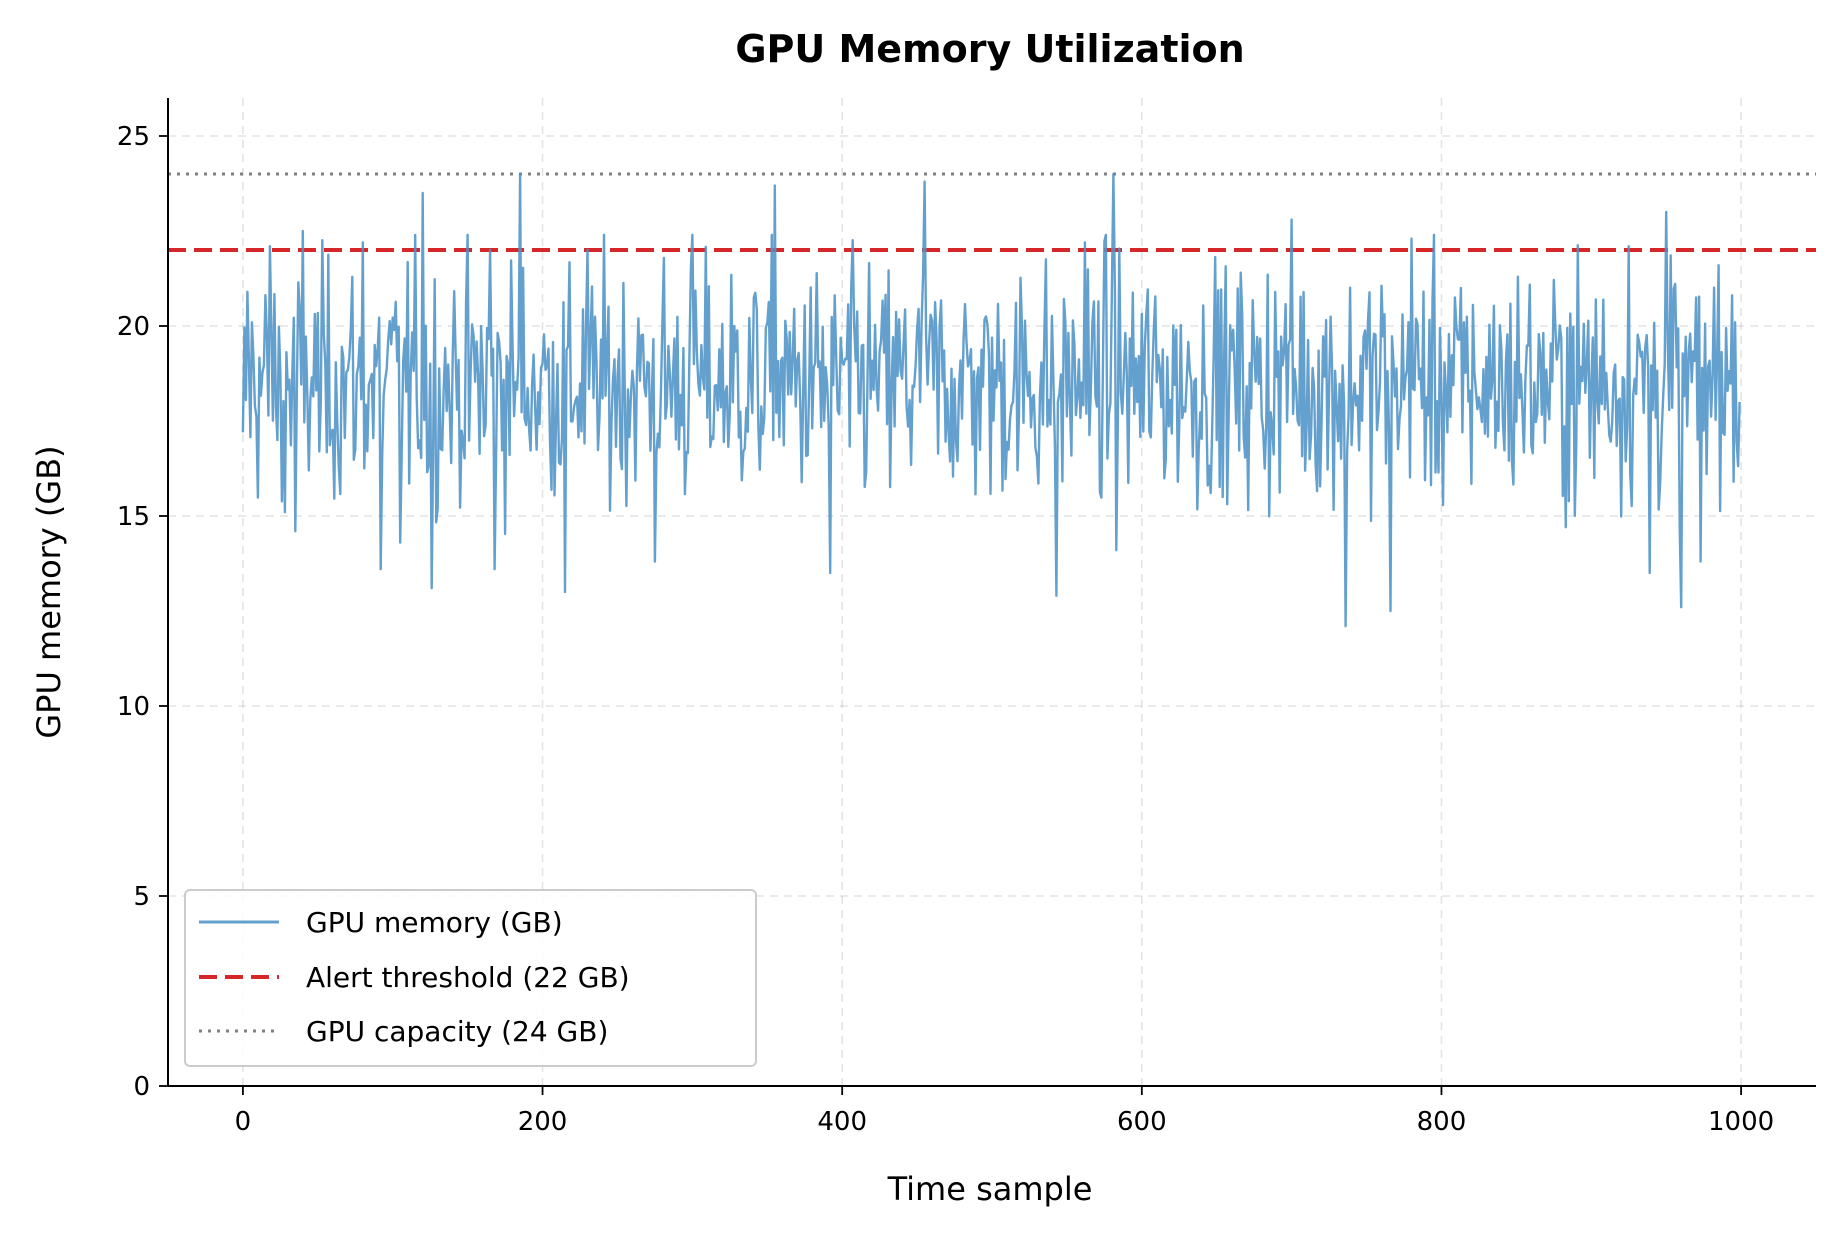  Describe the element at coordinates (243, 1122) in the screenshot. I see `x-tick-label: 0` at that location.